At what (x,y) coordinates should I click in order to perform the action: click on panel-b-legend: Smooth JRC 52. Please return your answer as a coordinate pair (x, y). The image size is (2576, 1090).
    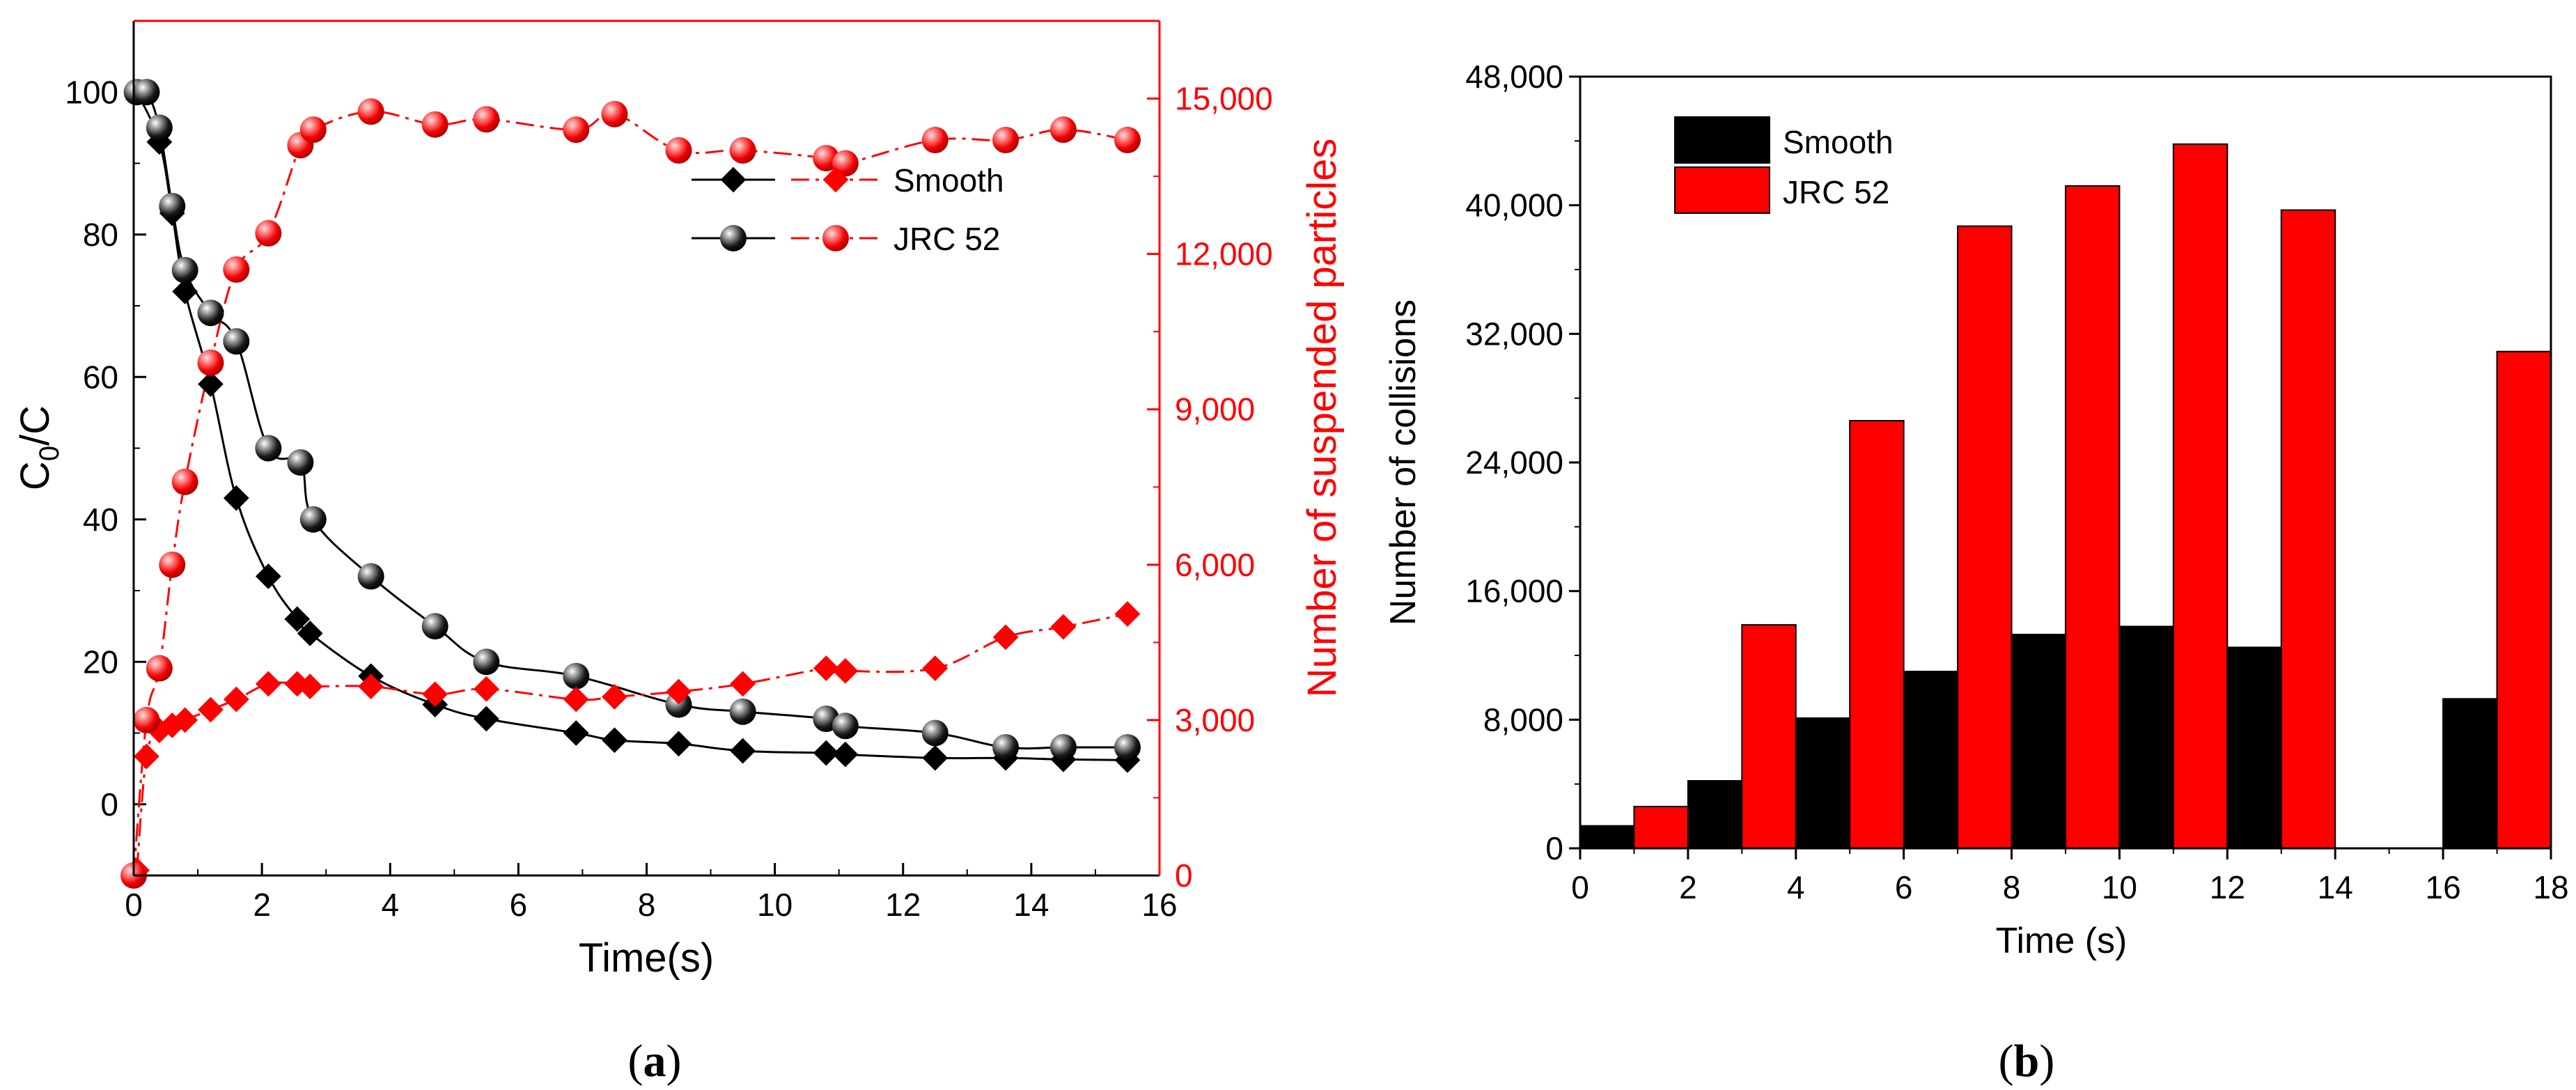
    Looking at the image, I should click on (1784, 165).